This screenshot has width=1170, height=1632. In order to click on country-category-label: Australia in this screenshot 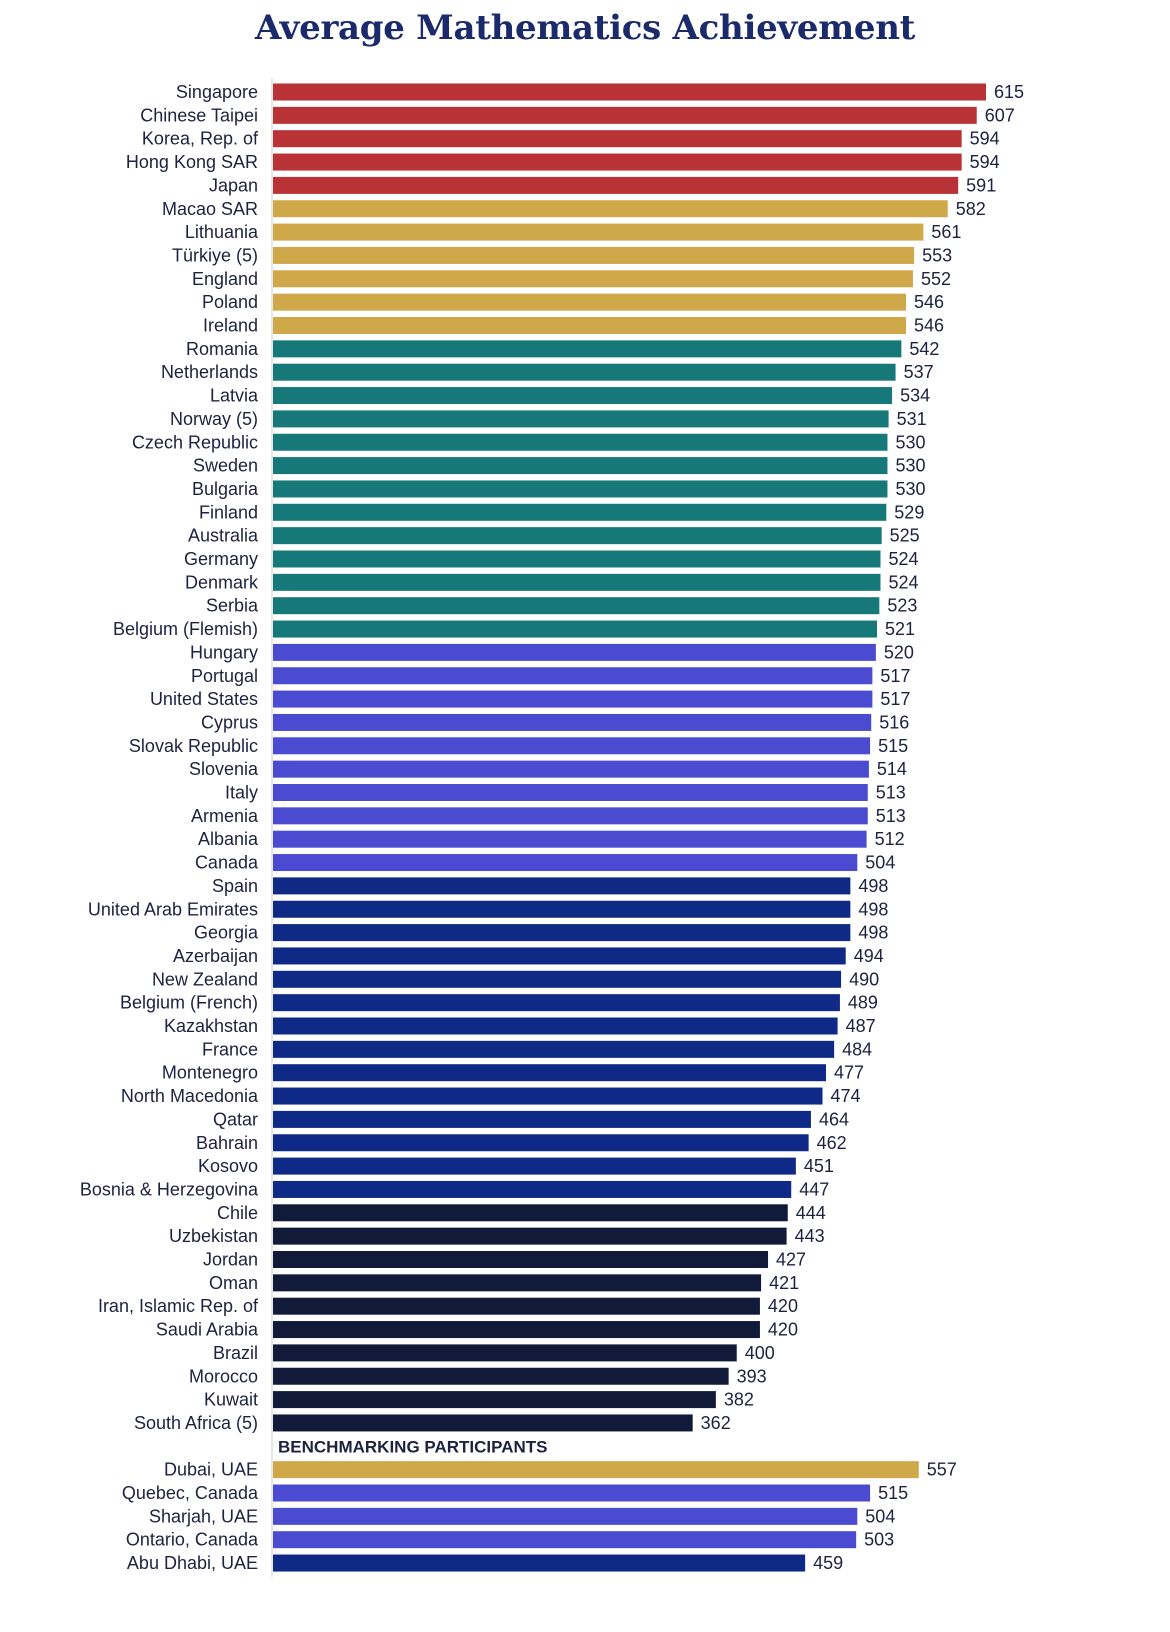, I will do `click(223, 536)`.